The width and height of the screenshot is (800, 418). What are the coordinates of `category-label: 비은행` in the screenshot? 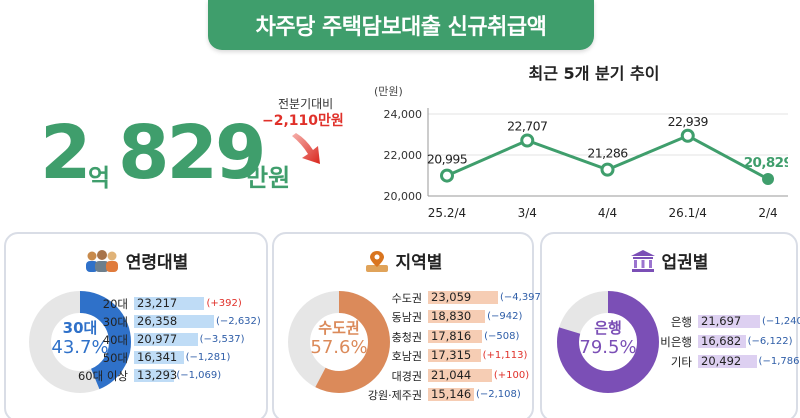 It's located at (676, 342).